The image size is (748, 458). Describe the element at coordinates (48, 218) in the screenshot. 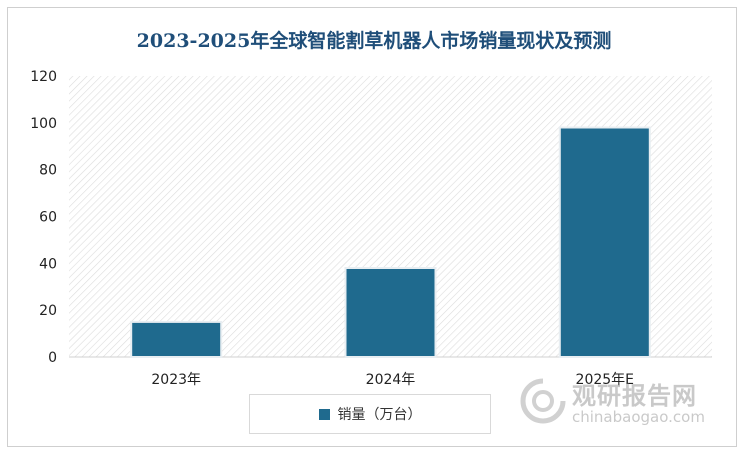

I see `y-tick-label: 60` at that location.